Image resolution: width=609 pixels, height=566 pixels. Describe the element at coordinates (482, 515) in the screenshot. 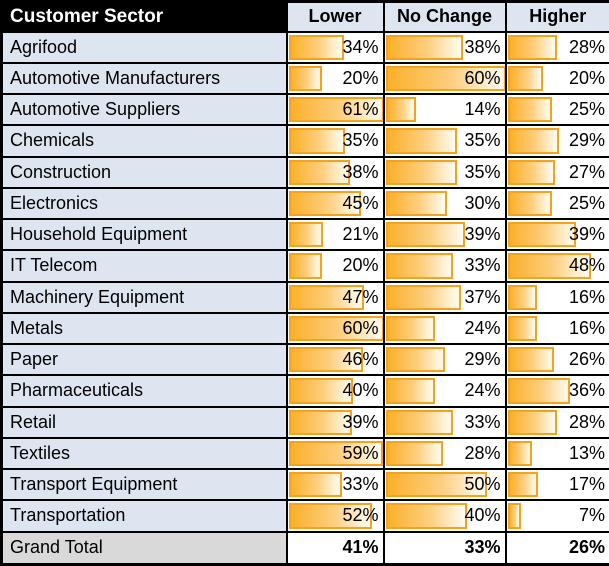

I see `value-text: 40%` at that location.